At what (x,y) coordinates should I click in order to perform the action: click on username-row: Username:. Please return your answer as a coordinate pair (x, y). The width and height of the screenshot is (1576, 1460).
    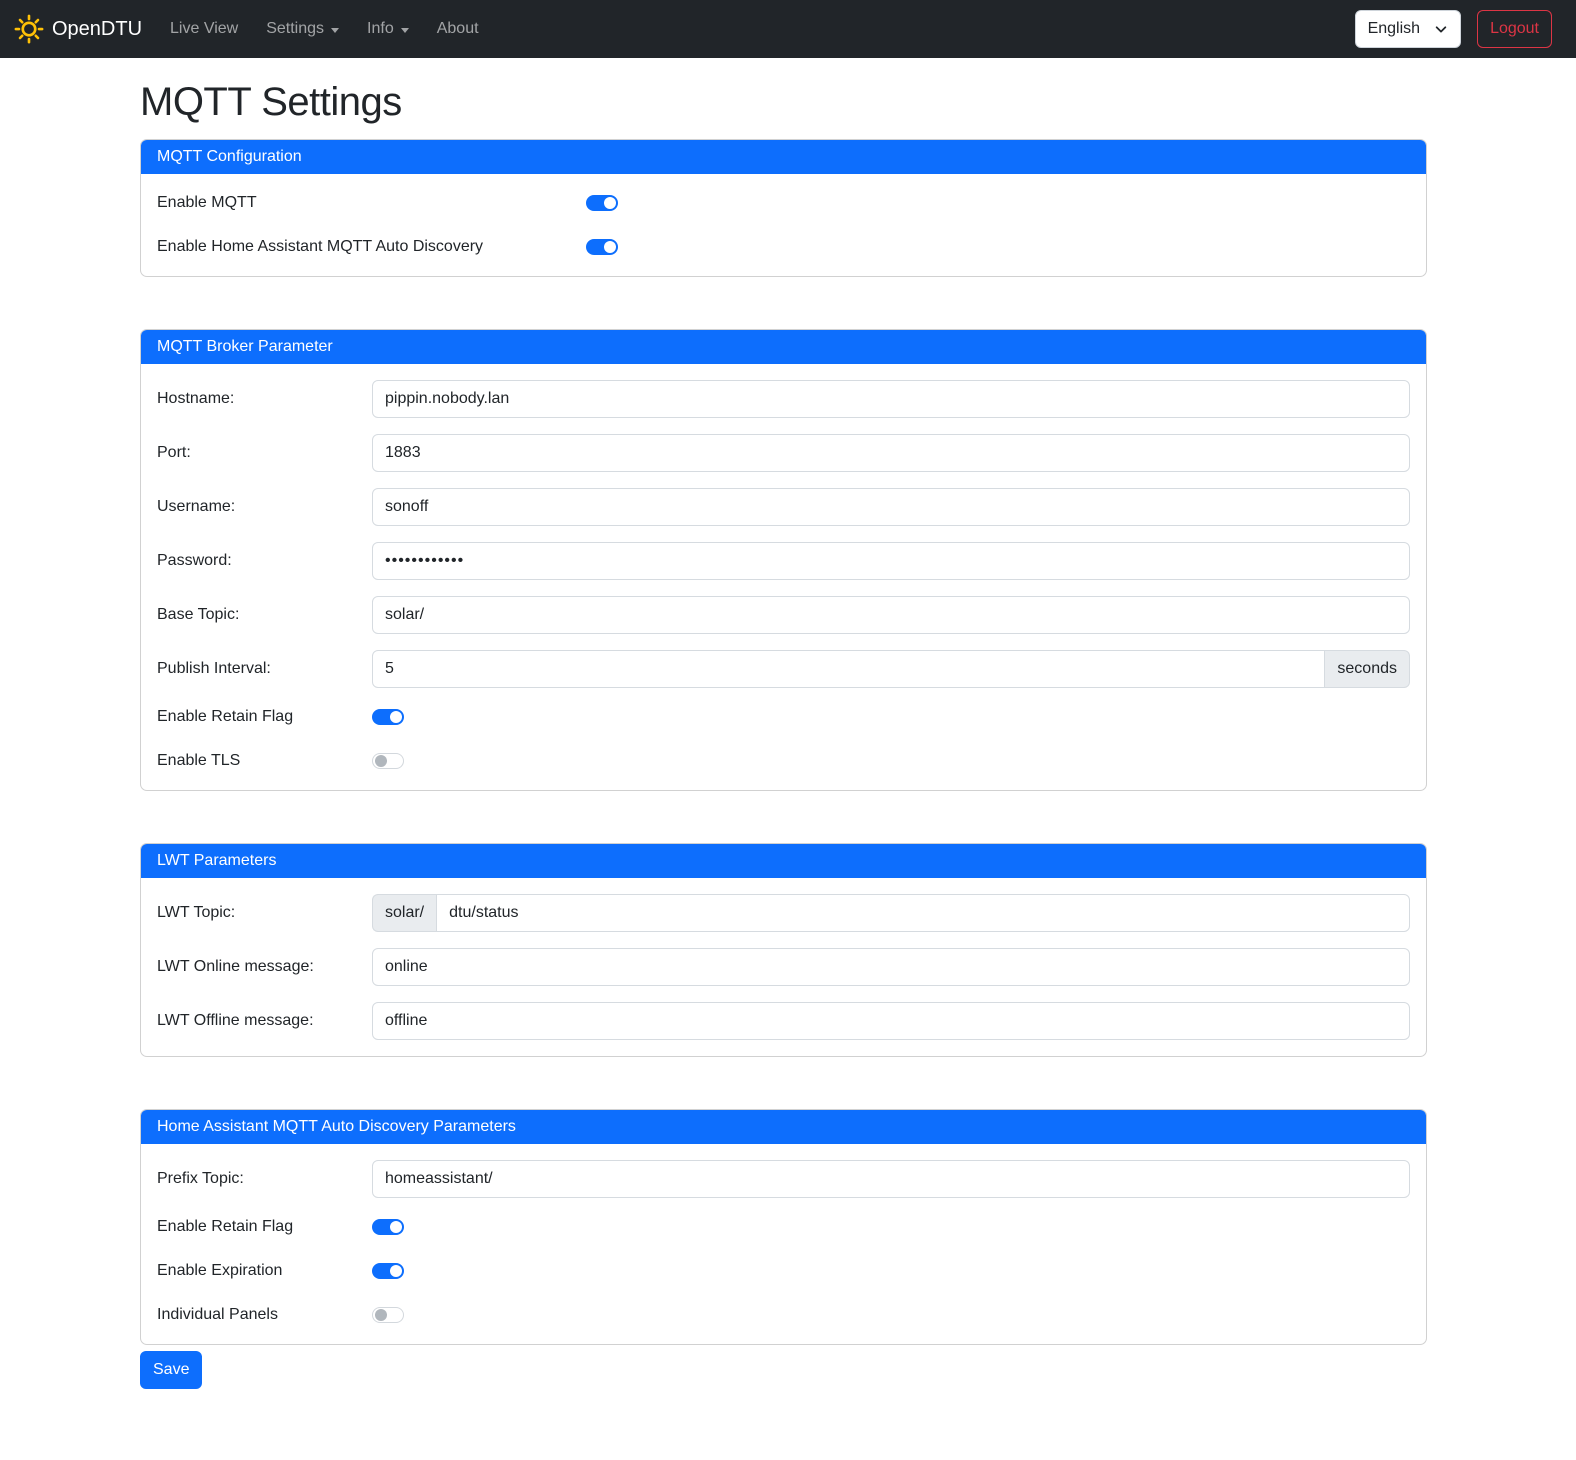
    Looking at the image, I should click on (783, 507).